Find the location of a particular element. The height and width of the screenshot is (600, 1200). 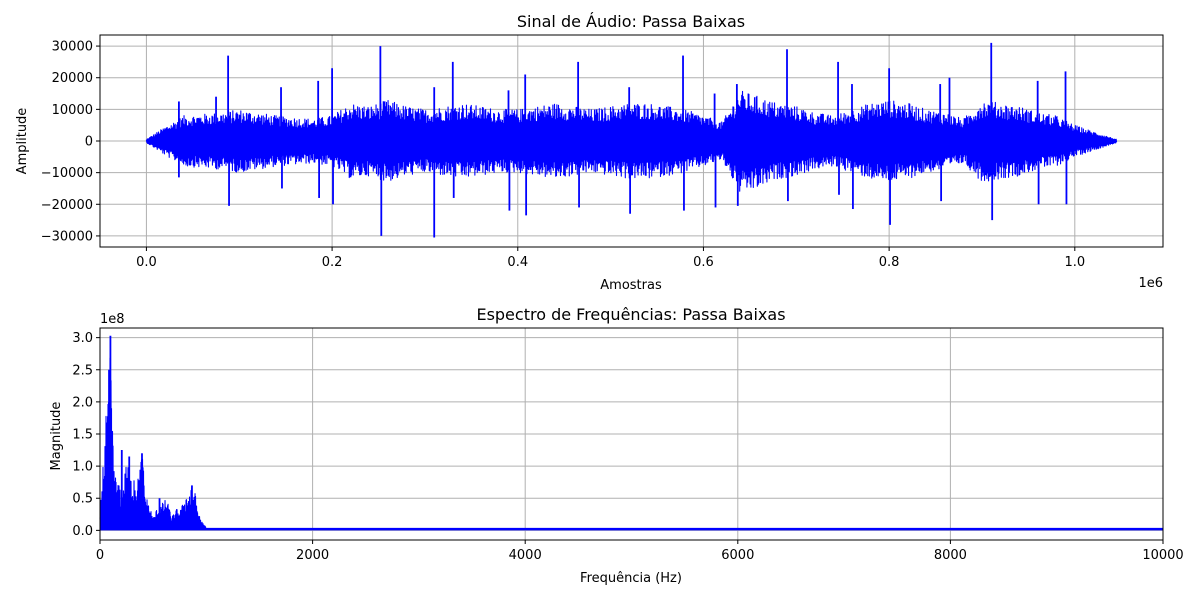

spectrum-y-offset-label: 1e8 is located at coordinates (112, 319).